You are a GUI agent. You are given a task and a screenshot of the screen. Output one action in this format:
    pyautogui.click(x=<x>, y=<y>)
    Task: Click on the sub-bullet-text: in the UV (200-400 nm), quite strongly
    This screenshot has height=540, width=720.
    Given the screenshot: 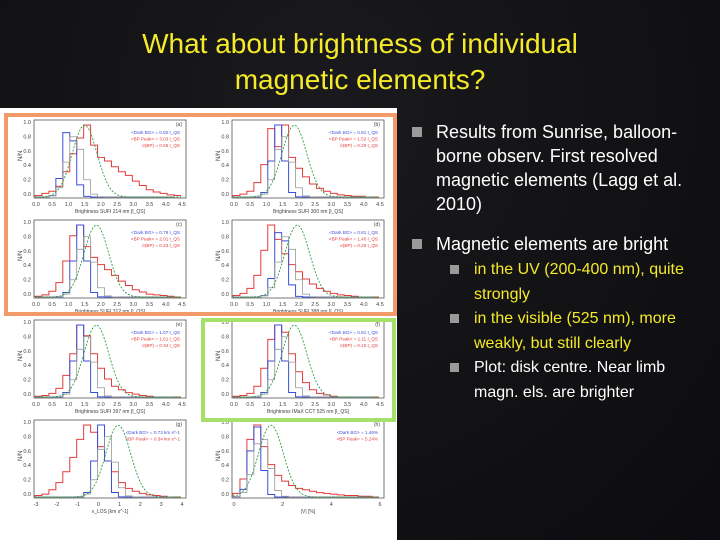 What is the action you would take?
    pyautogui.click(x=579, y=282)
    